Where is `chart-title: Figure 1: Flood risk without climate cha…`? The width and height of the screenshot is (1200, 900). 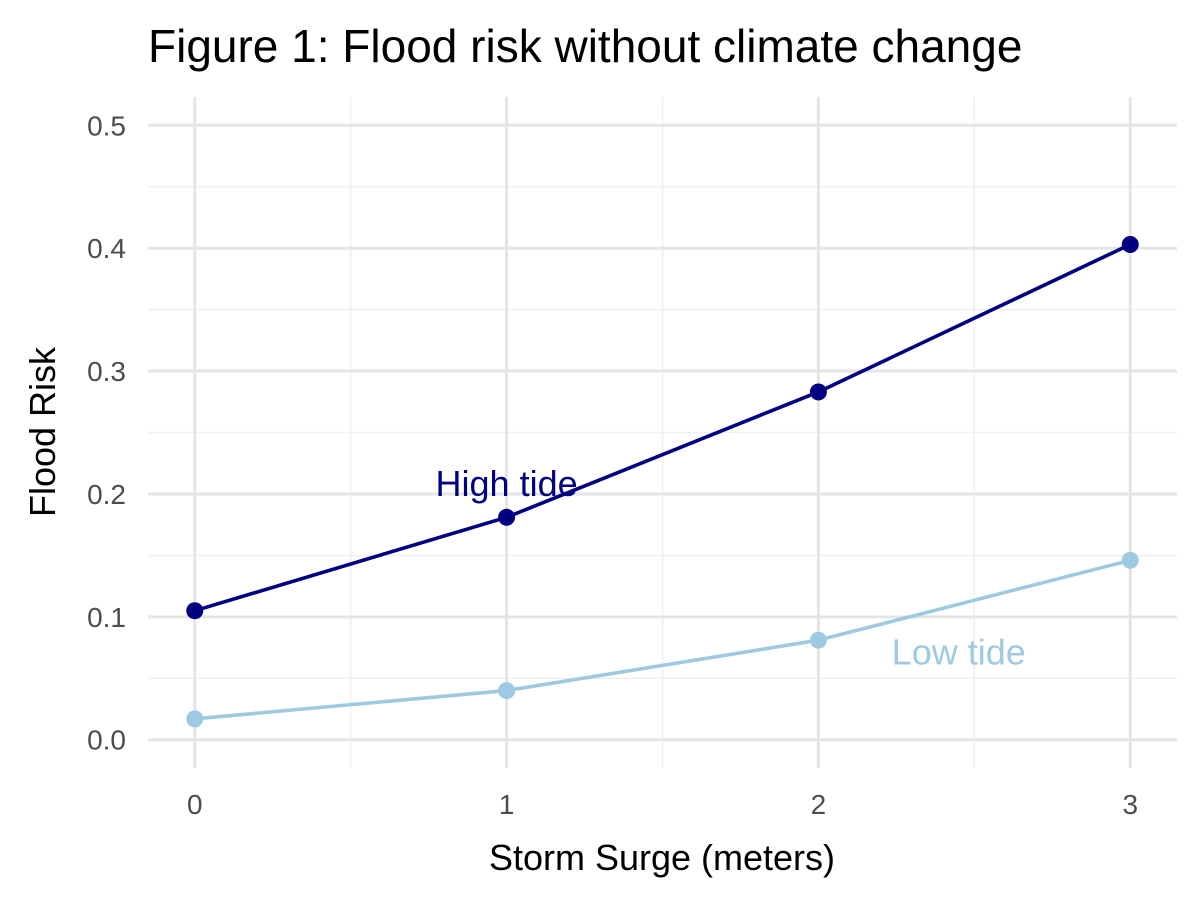 chart-title: Figure 1: Flood risk without climate cha… is located at coordinates (585, 46).